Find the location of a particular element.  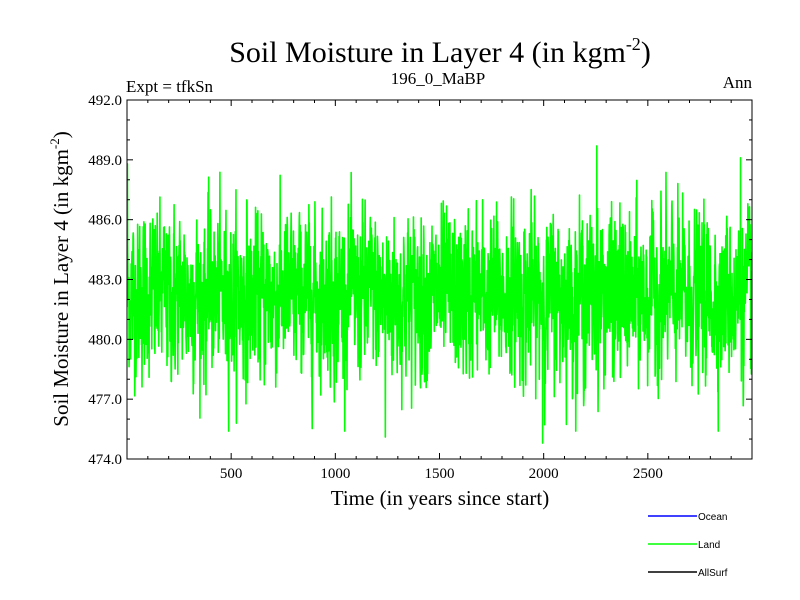

subtitle-center: 196_0_MaBP is located at coordinates (438, 78).